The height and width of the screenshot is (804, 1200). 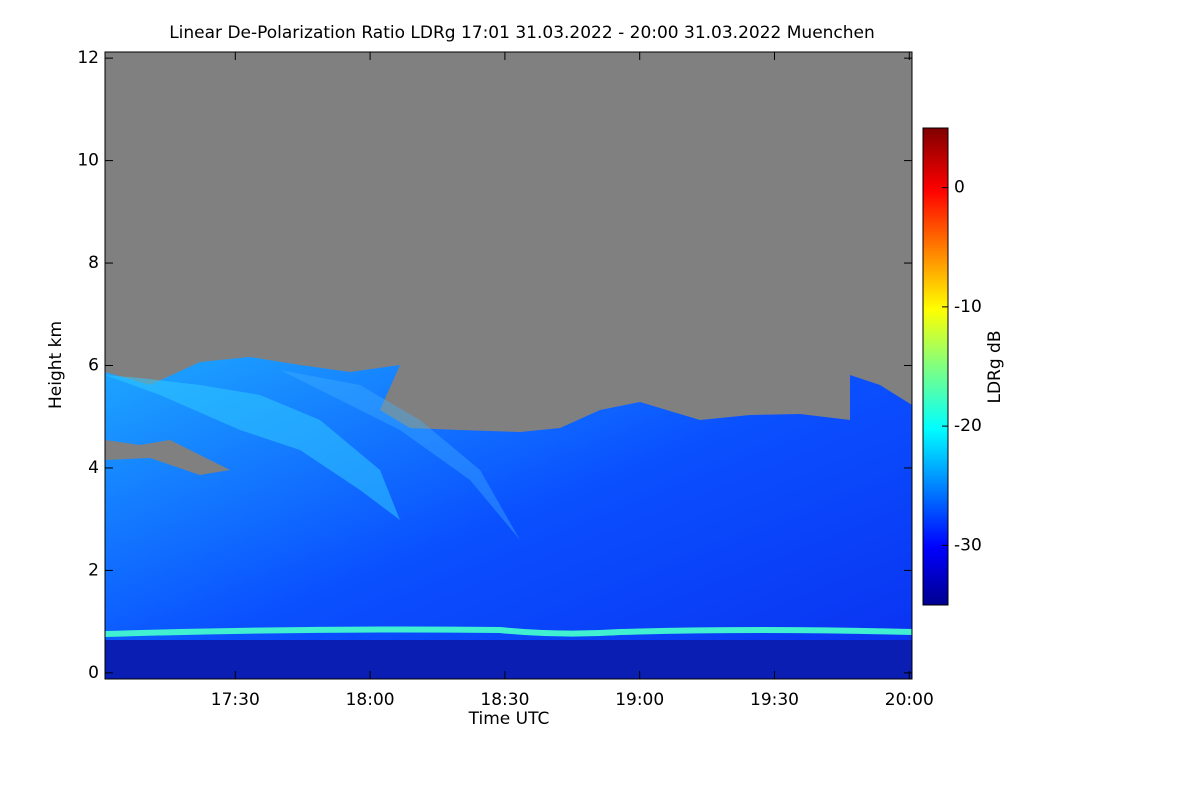 I want to click on cloud-streak, so click(x=252, y=447).